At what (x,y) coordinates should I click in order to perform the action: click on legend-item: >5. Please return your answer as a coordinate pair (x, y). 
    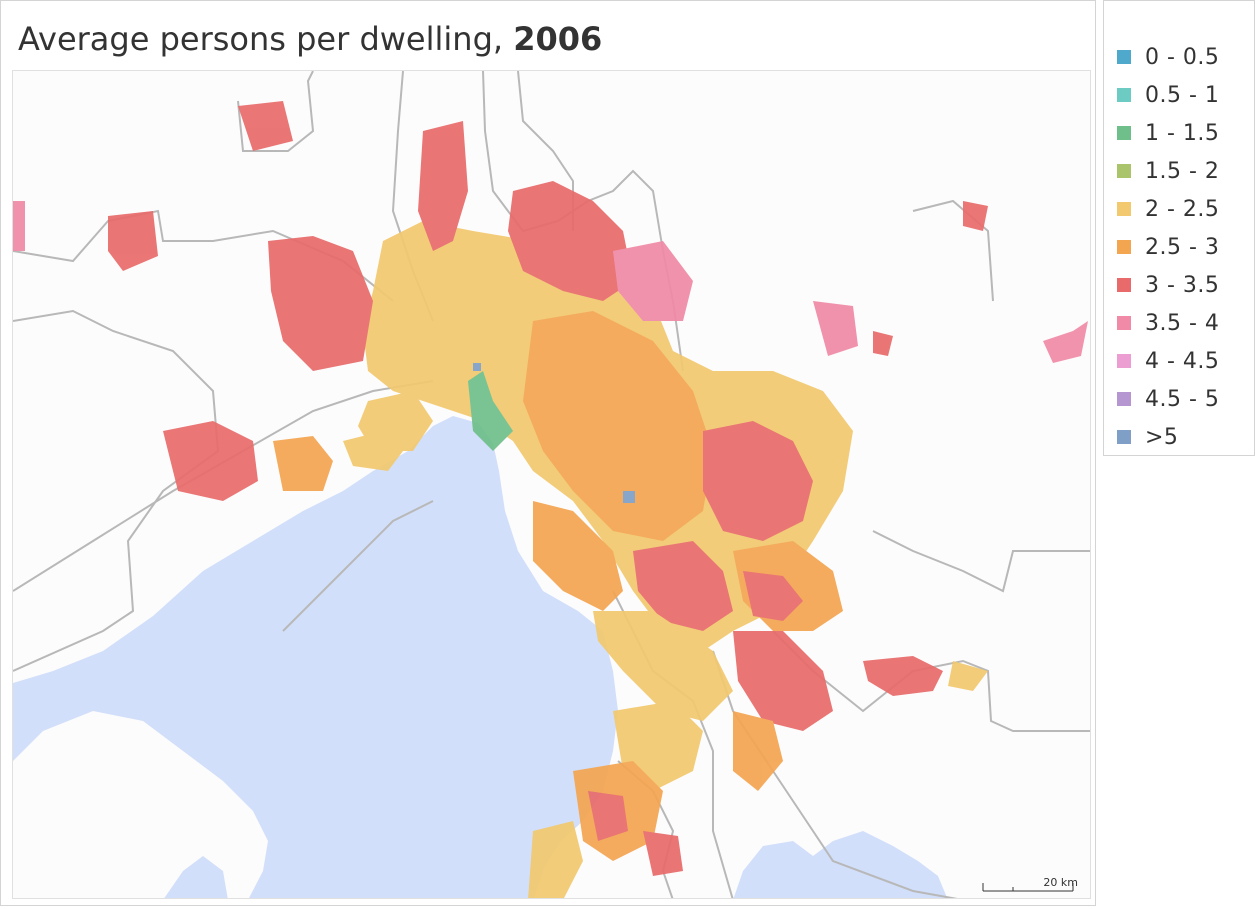
    Looking at the image, I should click on (1147, 437).